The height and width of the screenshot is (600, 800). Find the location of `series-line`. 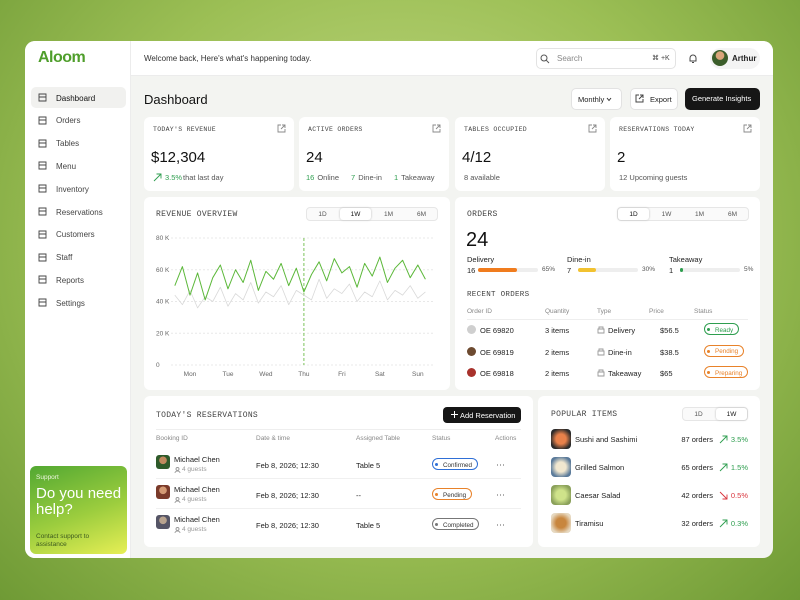

series-line is located at coordinates (300, 278).